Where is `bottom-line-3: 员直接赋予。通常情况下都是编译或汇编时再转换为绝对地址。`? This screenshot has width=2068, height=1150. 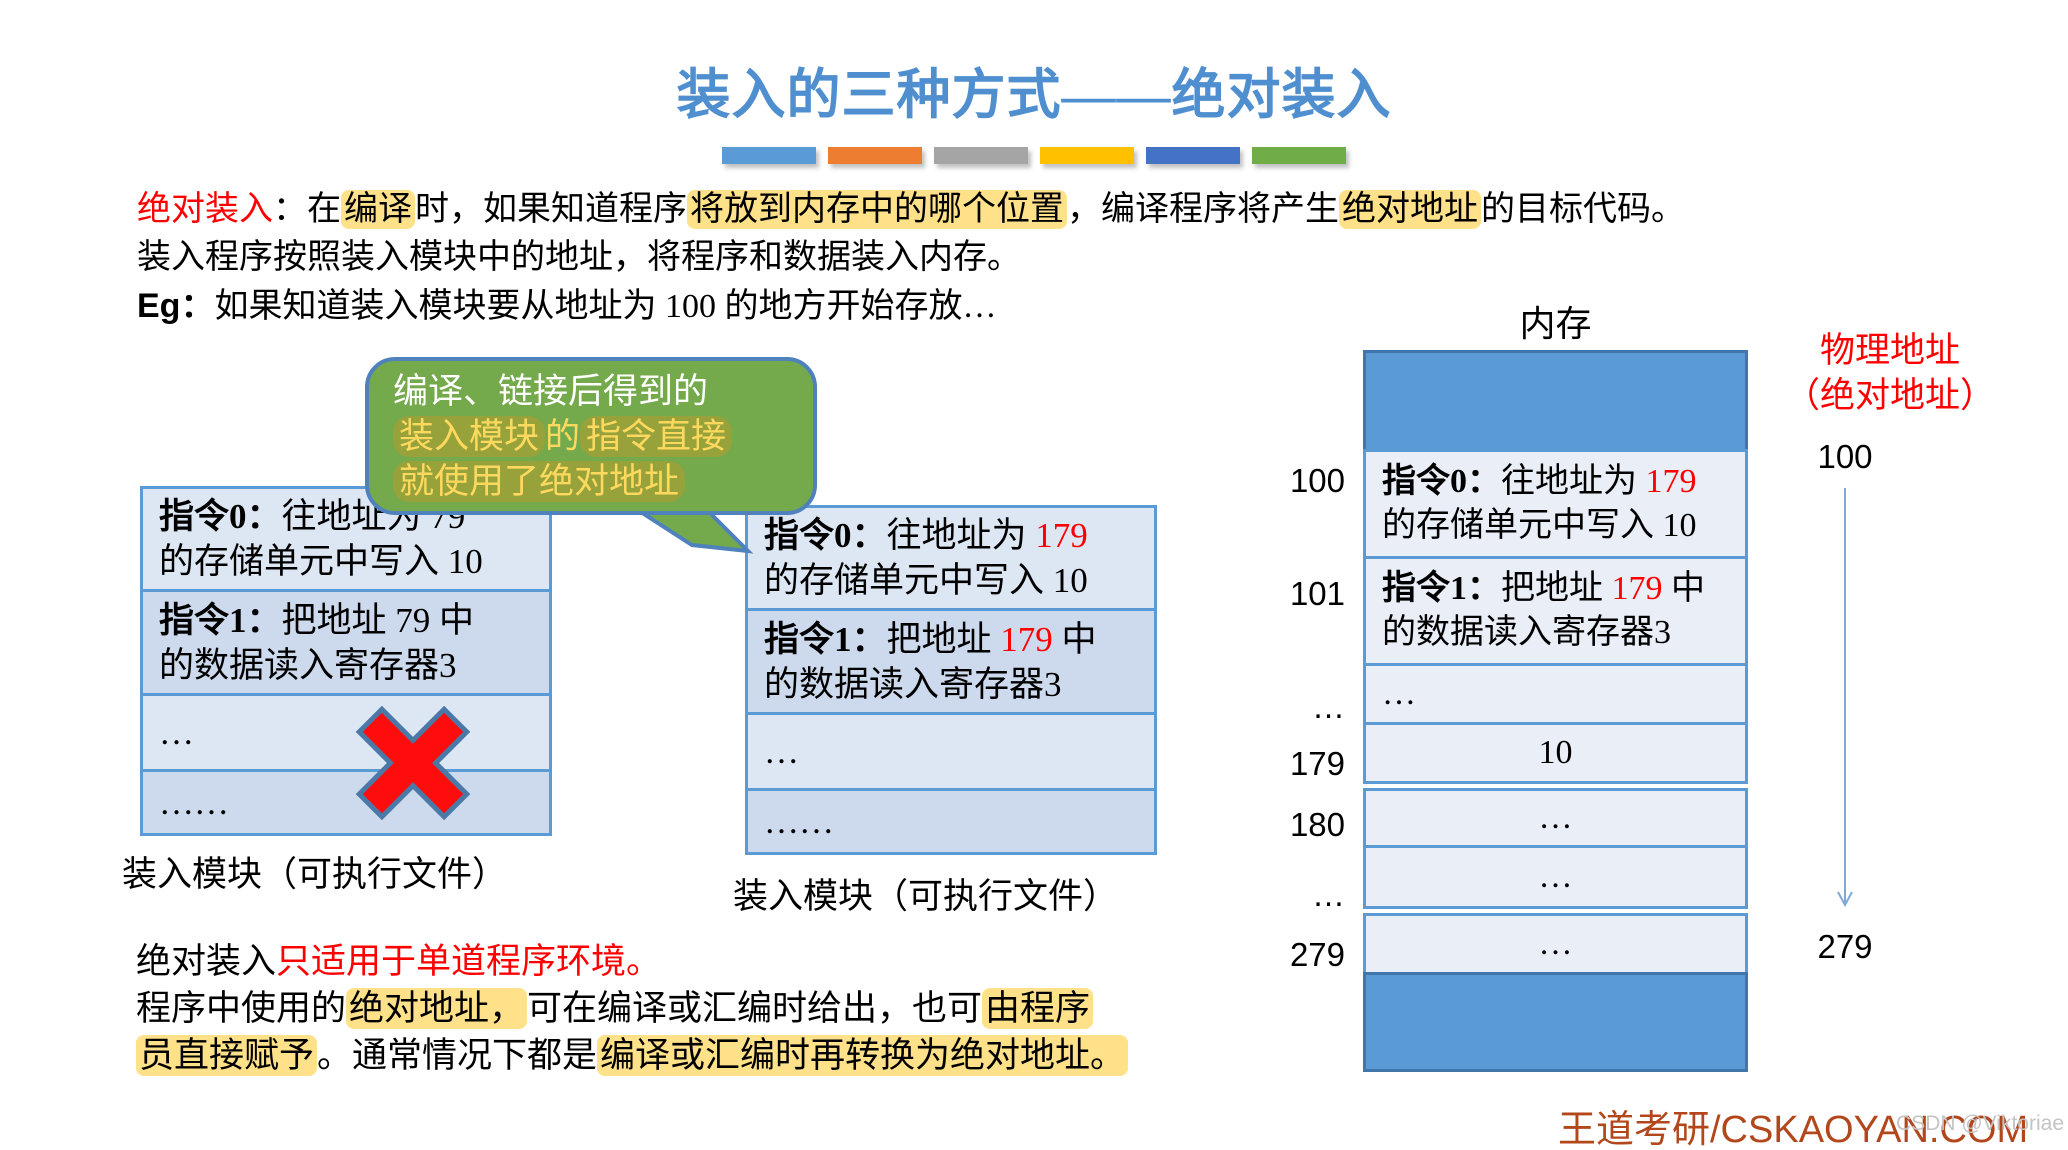 bottom-line-3: 员直接赋予。通常情况下都是编译或汇编时再转换为绝对地址。 is located at coordinates (632, 1055).